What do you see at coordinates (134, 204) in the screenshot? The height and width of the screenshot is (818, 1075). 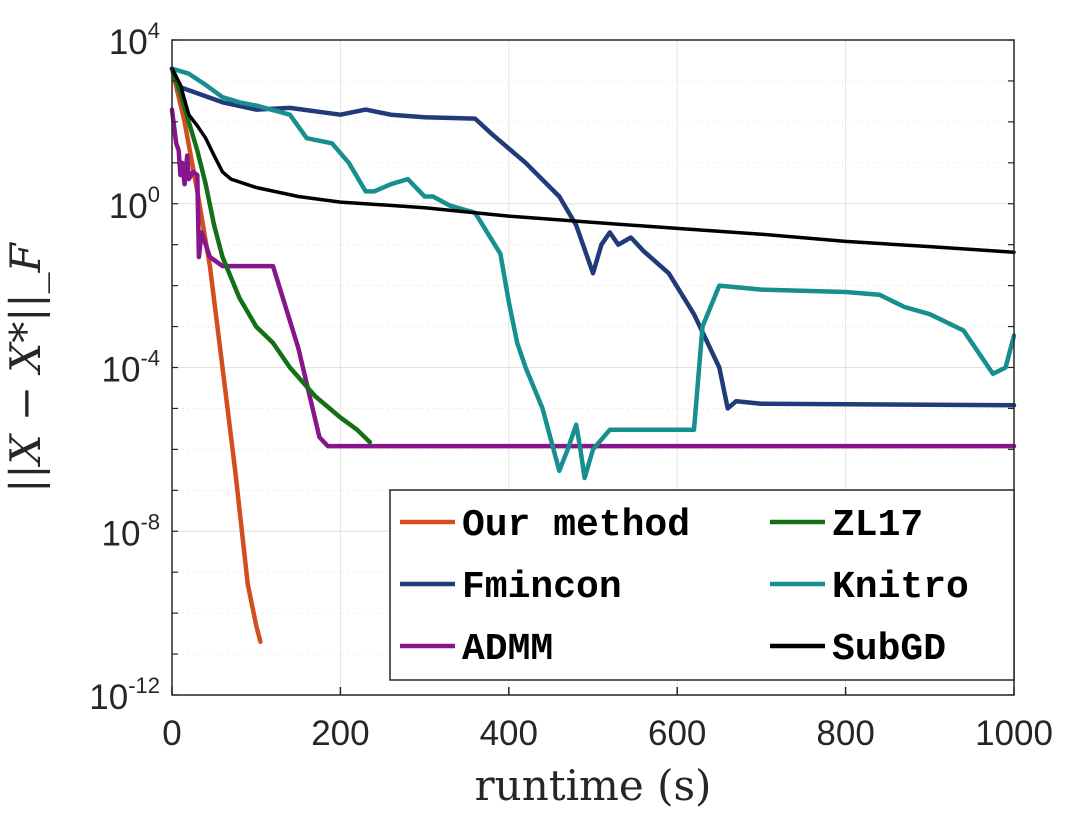 I see `y-tick-label: 10⁰` at bounding box center [134, 204].